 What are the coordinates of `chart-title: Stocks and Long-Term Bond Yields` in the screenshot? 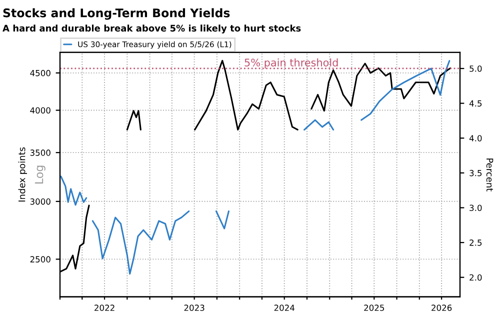 It's located at (116, 14).